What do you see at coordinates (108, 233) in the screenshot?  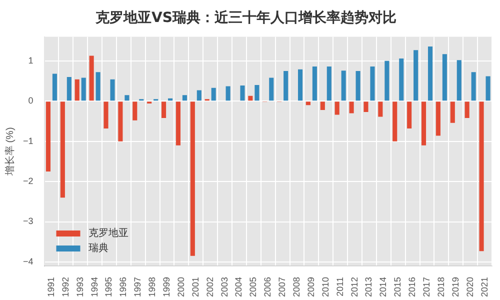 I see `legend-label: 克罗地亚` at bounding box center [108, 233].